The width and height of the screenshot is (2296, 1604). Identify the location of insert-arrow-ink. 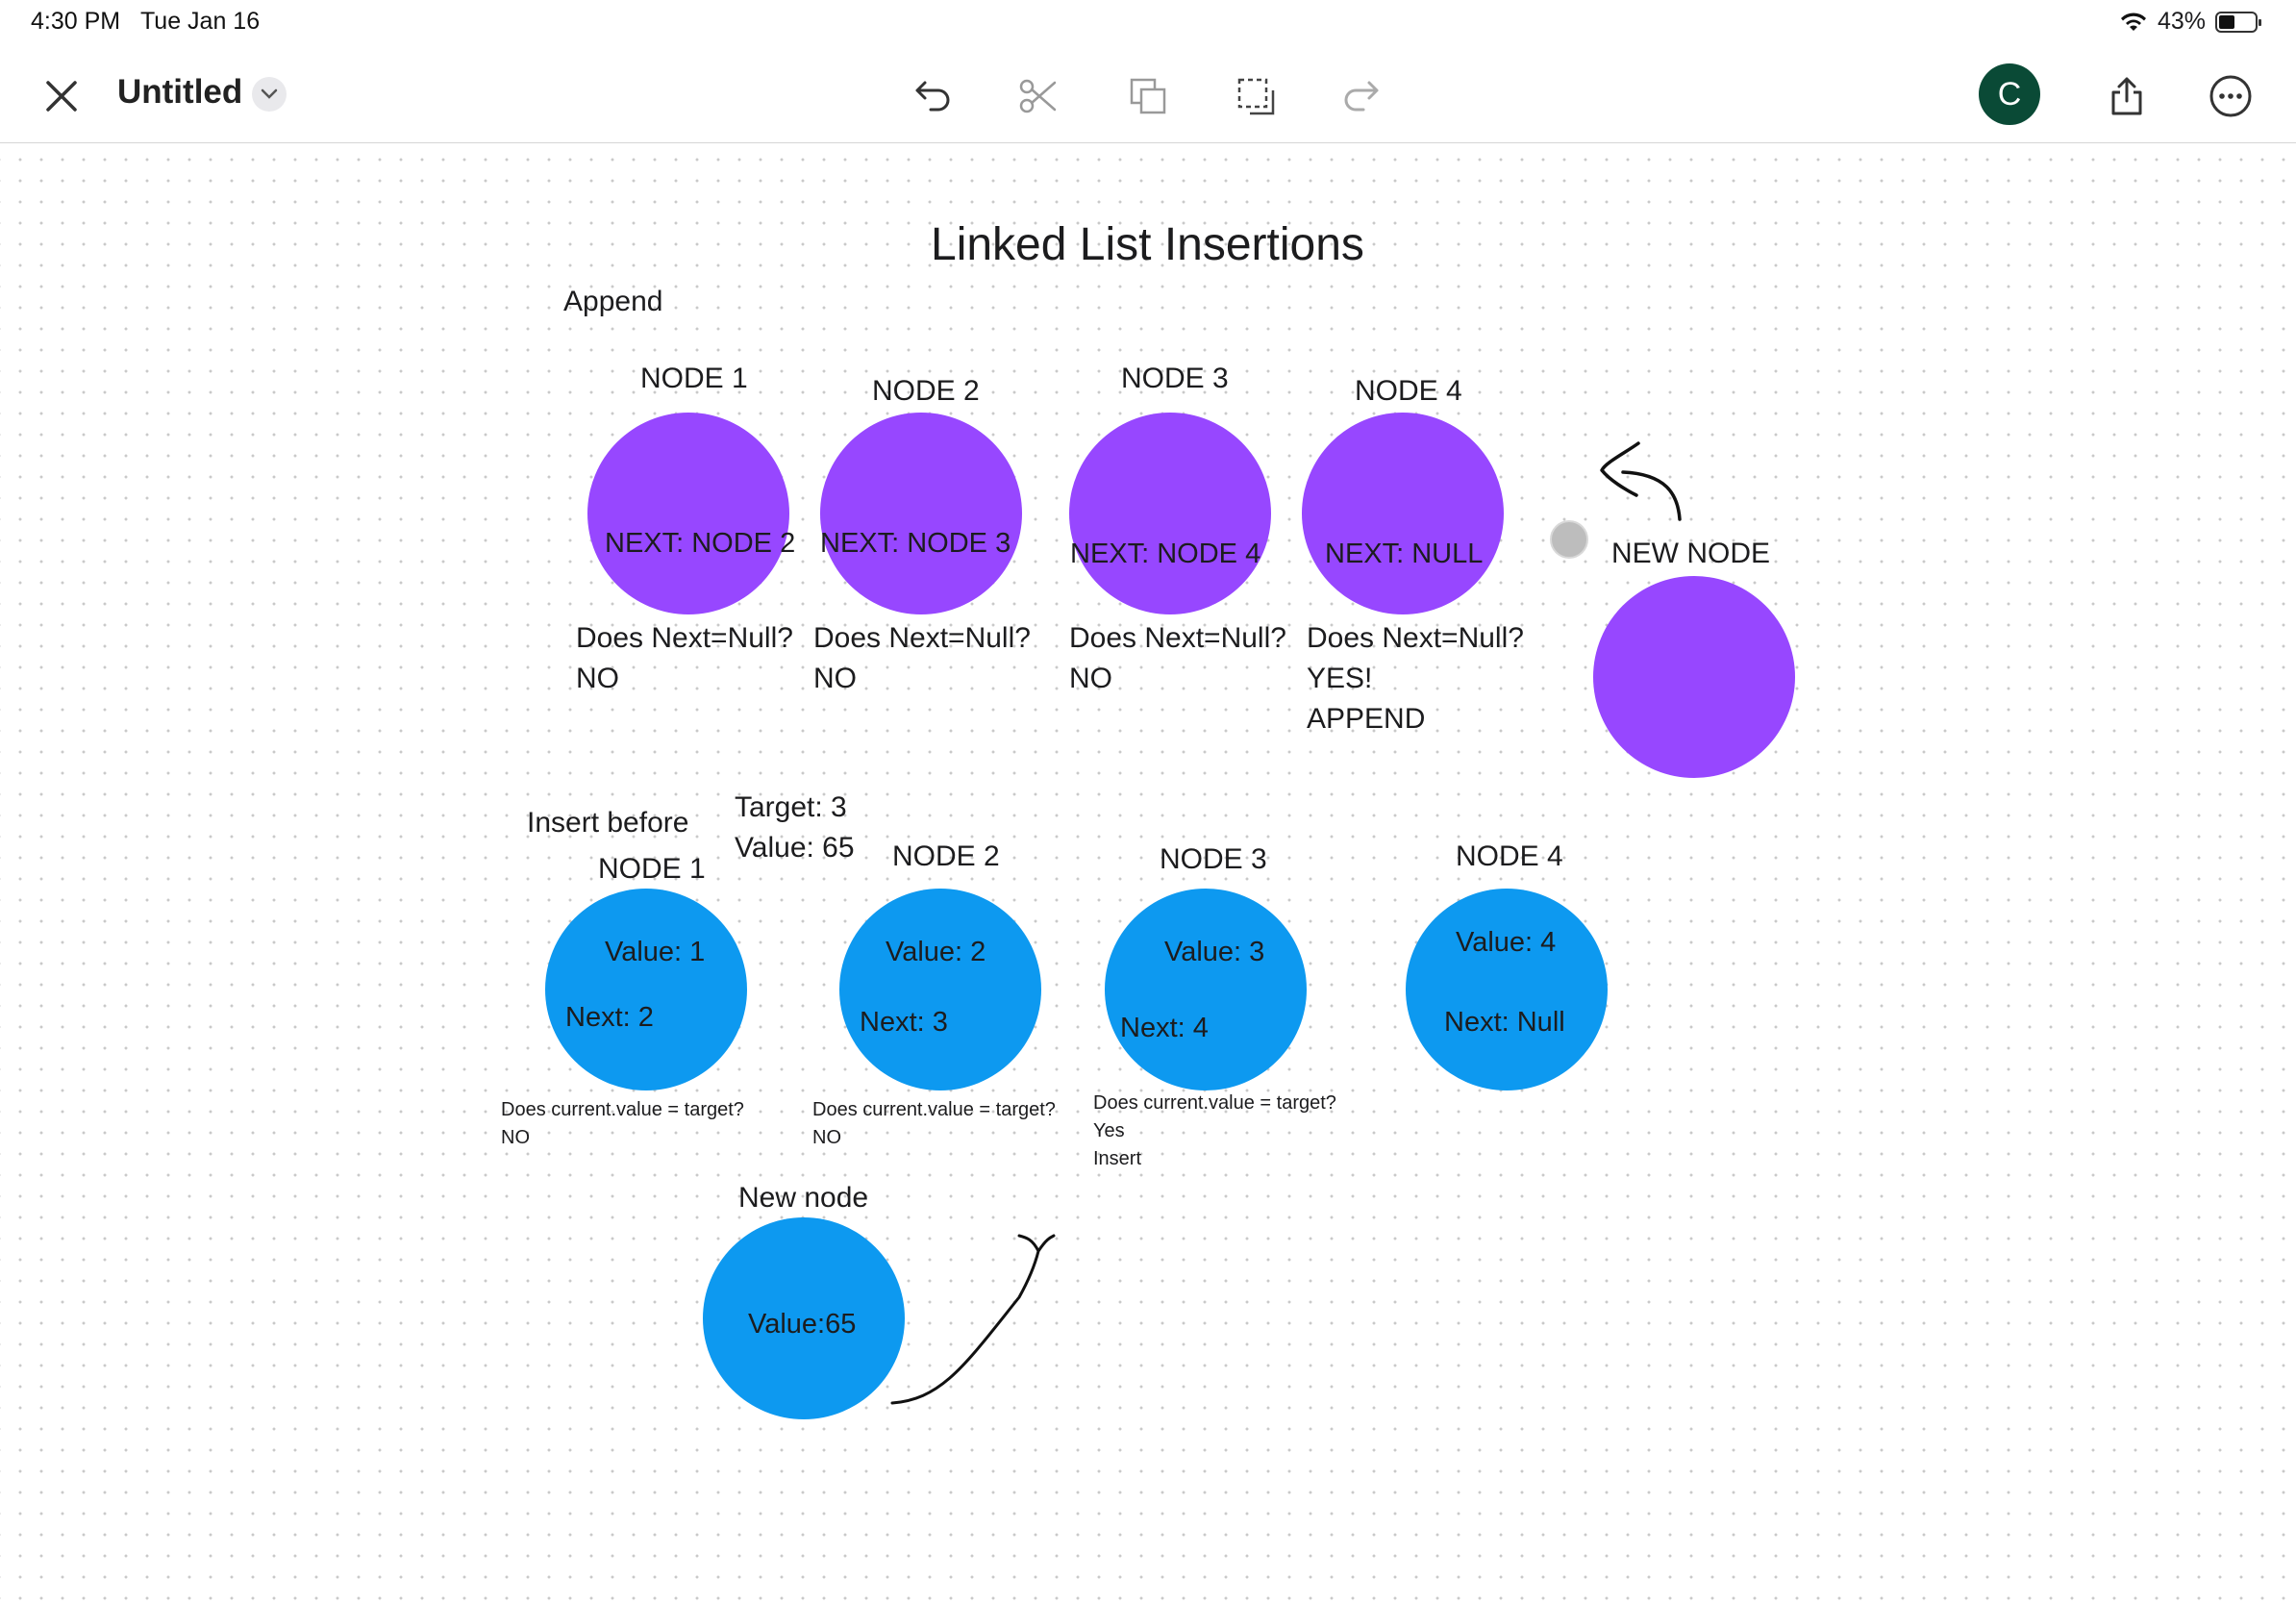
(973, 1319).